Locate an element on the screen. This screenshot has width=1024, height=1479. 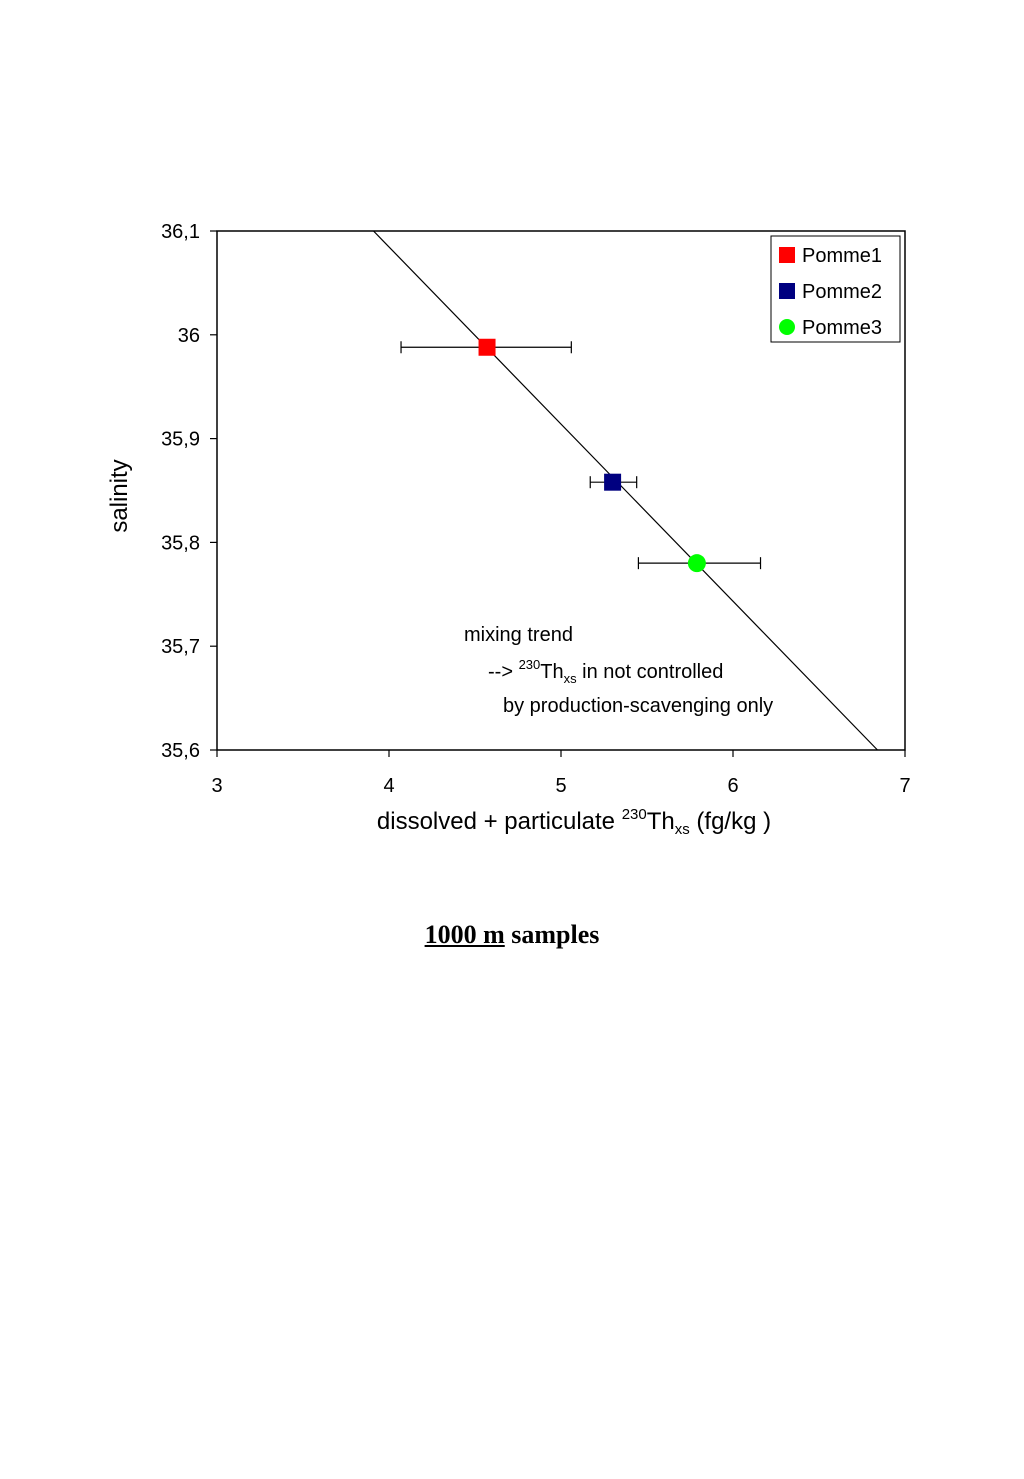
annotation-line-2: --> 230Thxs in not controlled is located at coordinates (605, 671).